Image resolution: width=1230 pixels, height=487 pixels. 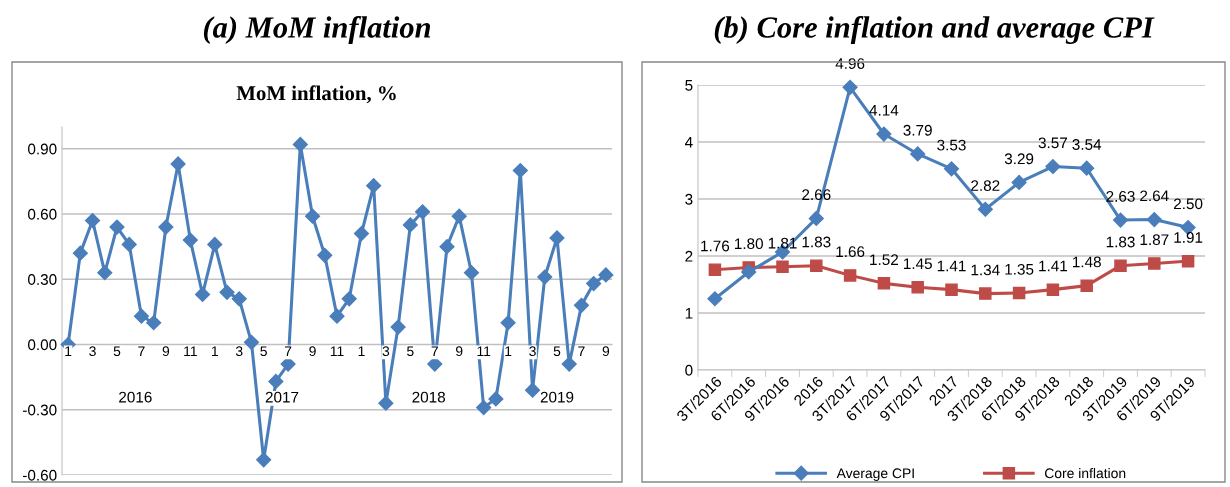 I want to click on y-tick-label: 0.90, so click(x=42, y=149).